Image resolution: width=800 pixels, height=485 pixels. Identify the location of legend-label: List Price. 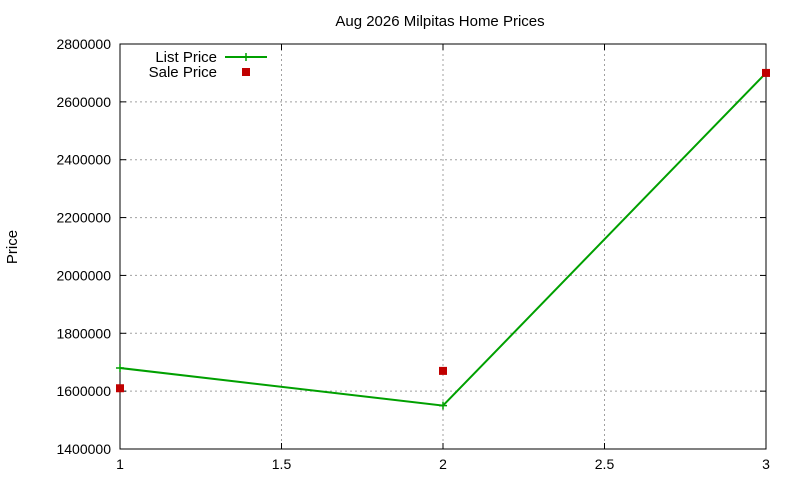
(186, 57).